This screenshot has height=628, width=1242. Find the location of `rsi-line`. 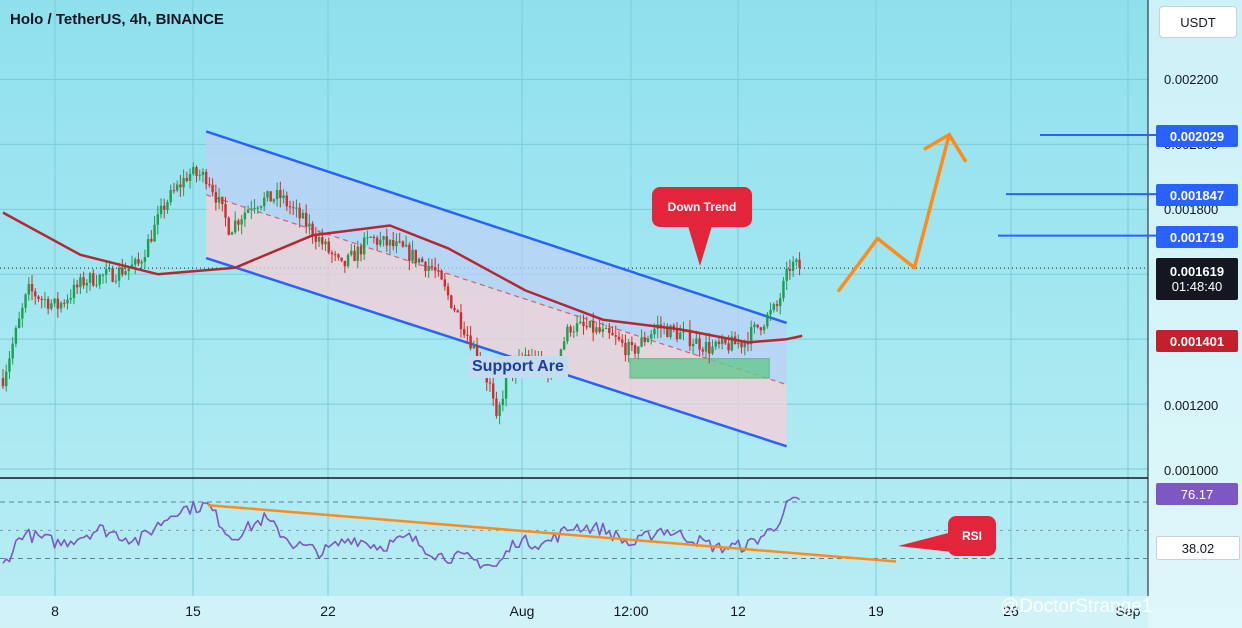

rsi-line is located at coordinates (401, 533).